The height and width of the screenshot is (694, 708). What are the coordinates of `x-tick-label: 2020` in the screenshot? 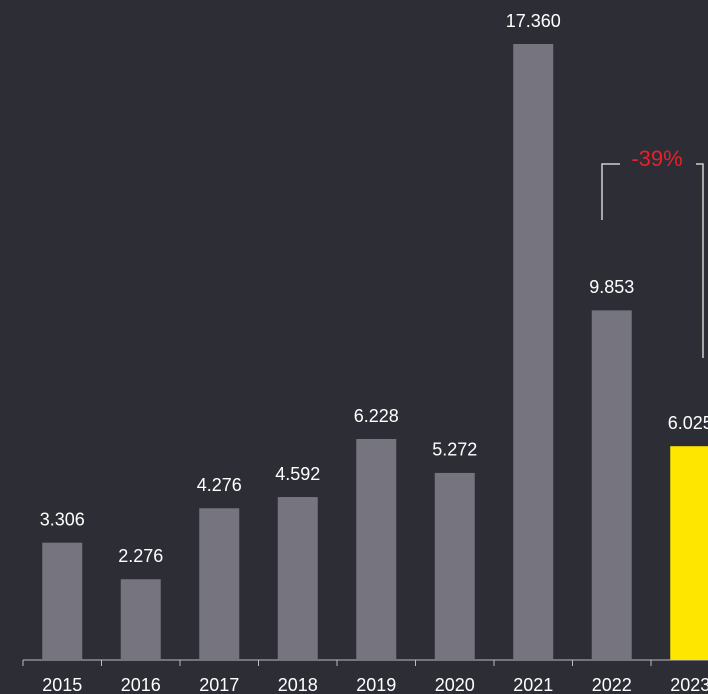 It's located at (455, 684).